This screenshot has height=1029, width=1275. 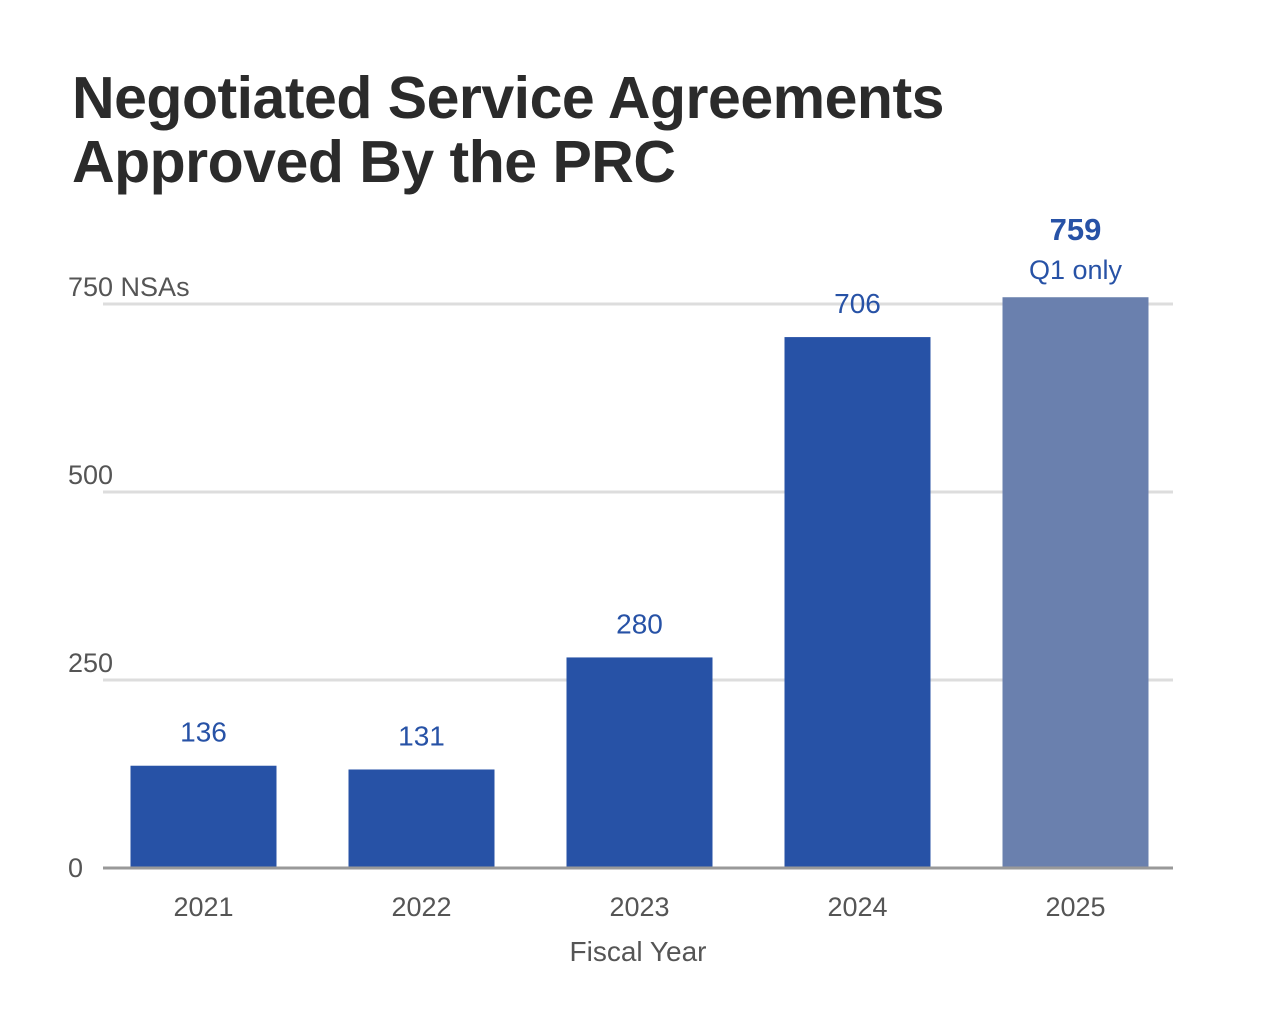 What do you see at coordinates (75, 868) in the screenshot?
I see `y-tick-label-0: 0` at bounding box center [75, 868].